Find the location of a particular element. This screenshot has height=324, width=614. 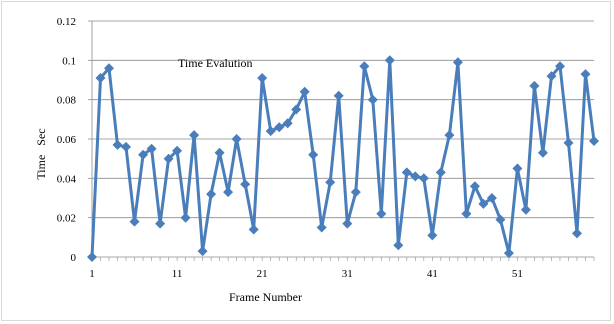

x-tick-label: 1 is located at coordinates (92, 274).